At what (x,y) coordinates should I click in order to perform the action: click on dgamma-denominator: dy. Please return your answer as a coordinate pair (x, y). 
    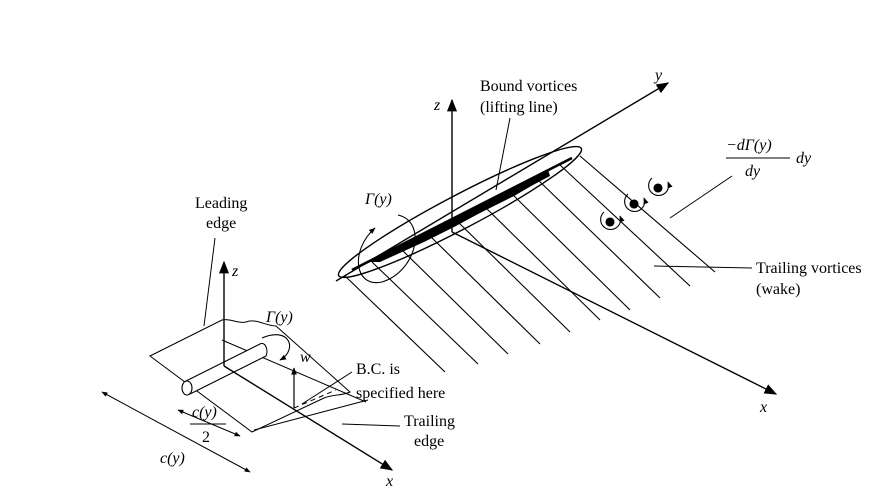
    Looking at the image, I should click on (753, 171).